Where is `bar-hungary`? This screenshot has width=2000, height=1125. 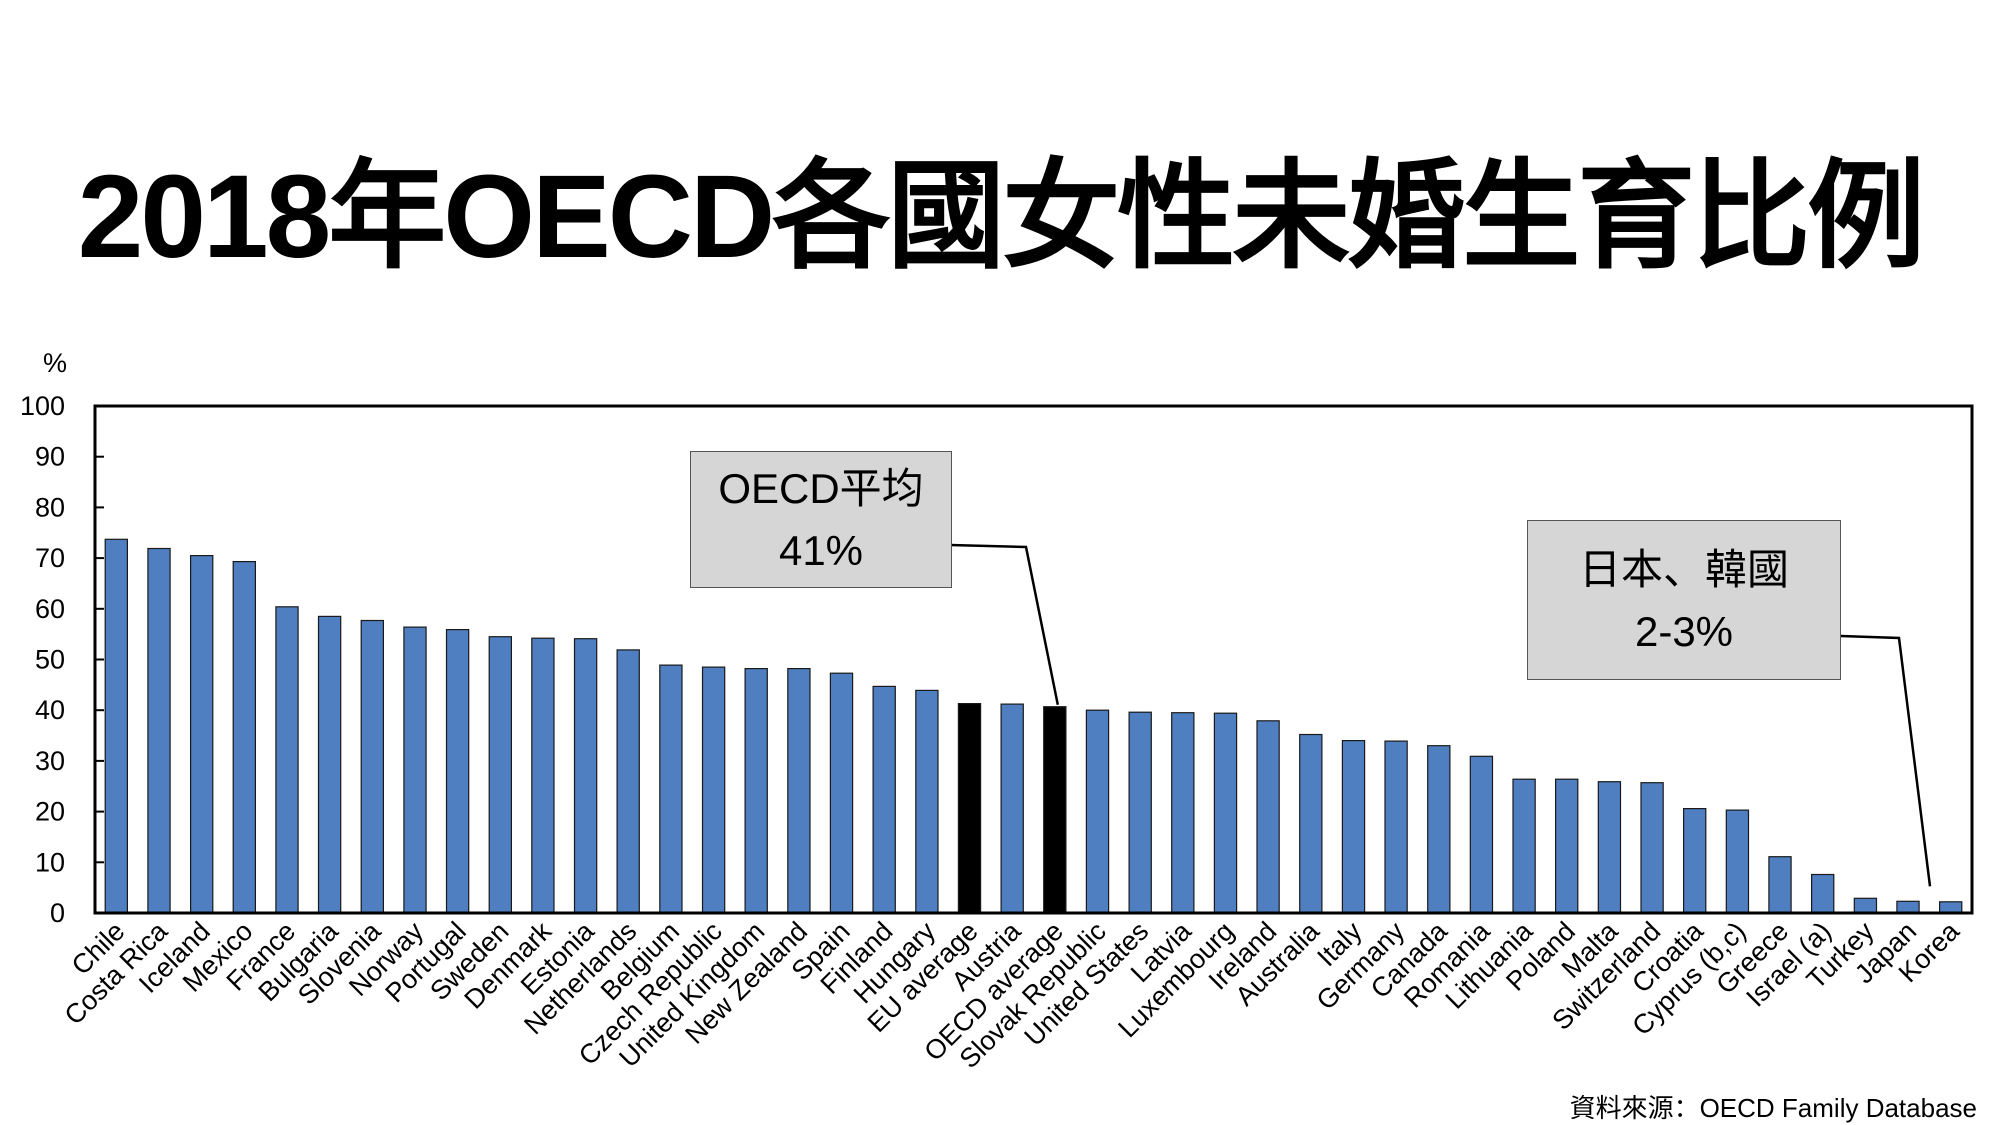
bar-hungary is located at coordinates (927, 801).